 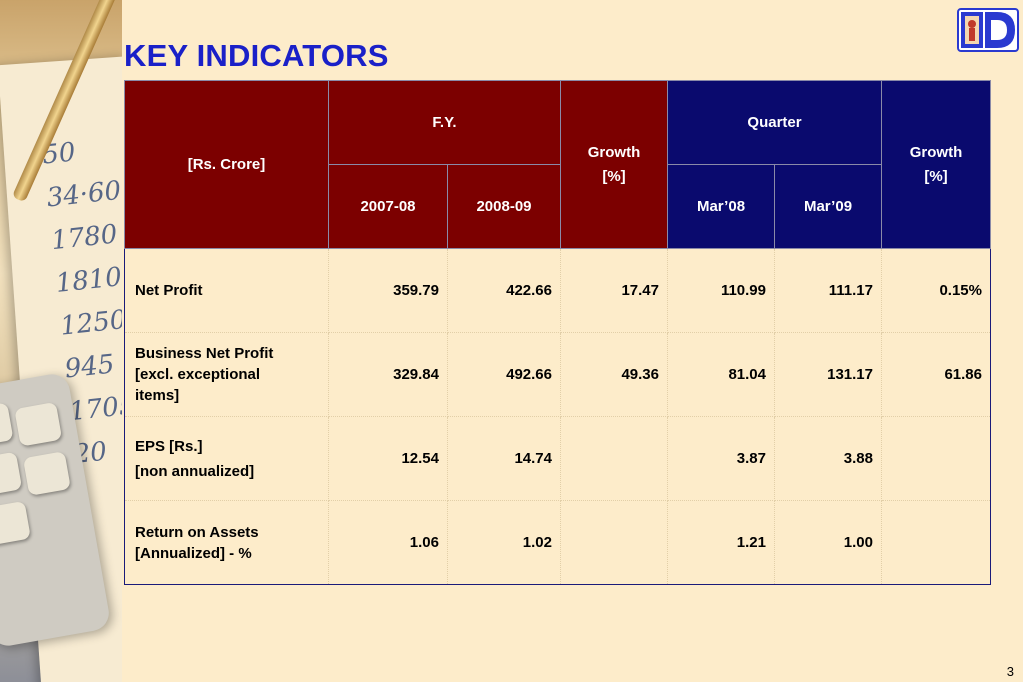 What do you see at coordinates (504, 374) in the screenshot?
I see `value-cell: 492.66` at bounding box center [504, 374].